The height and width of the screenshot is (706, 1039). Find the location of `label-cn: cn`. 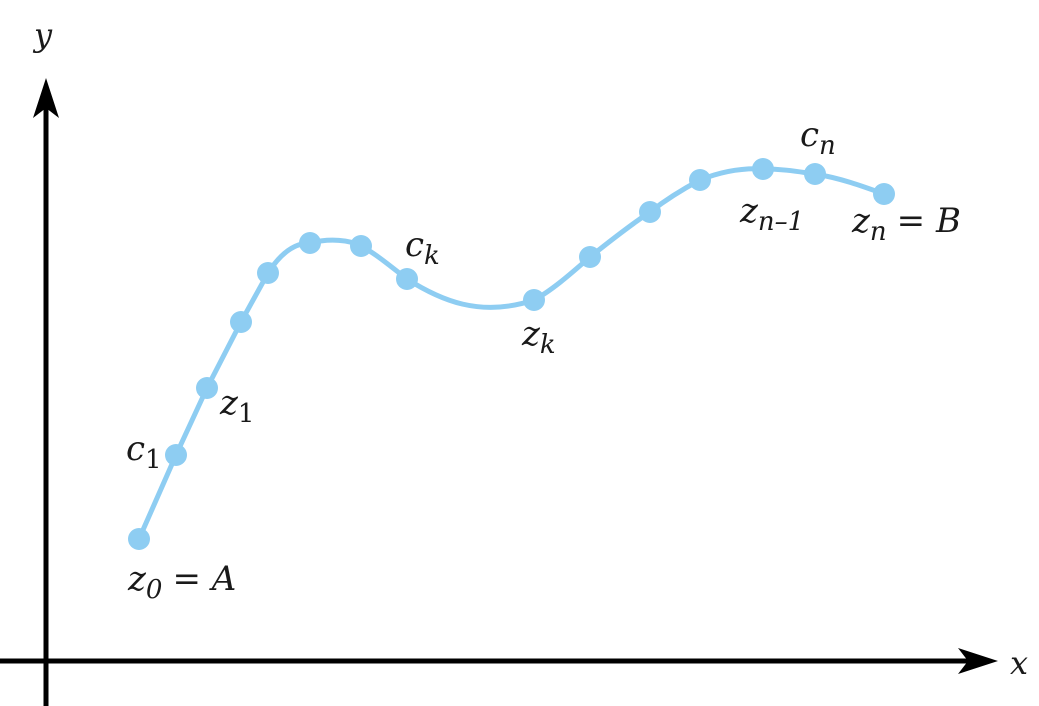

label-cn: cn is located at coordinates (818, 138).